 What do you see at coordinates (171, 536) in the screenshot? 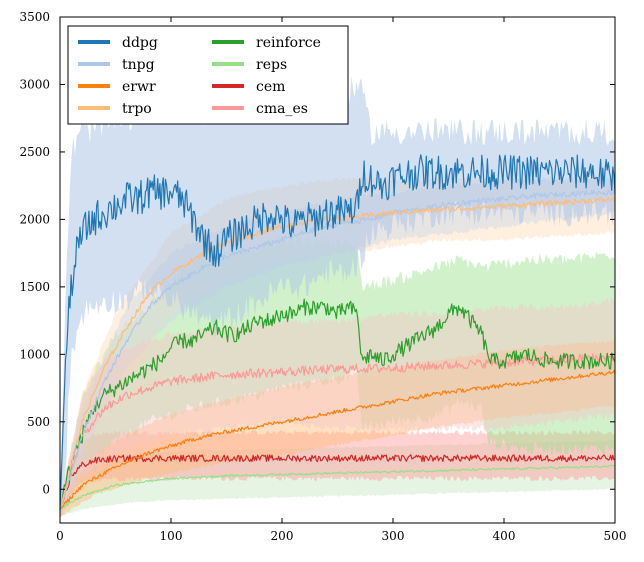
I see `x-tick-label: 100` at bounding box center [171, 536].